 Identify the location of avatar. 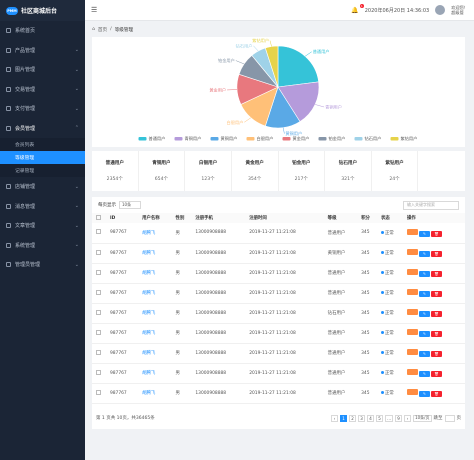
(440, 10).